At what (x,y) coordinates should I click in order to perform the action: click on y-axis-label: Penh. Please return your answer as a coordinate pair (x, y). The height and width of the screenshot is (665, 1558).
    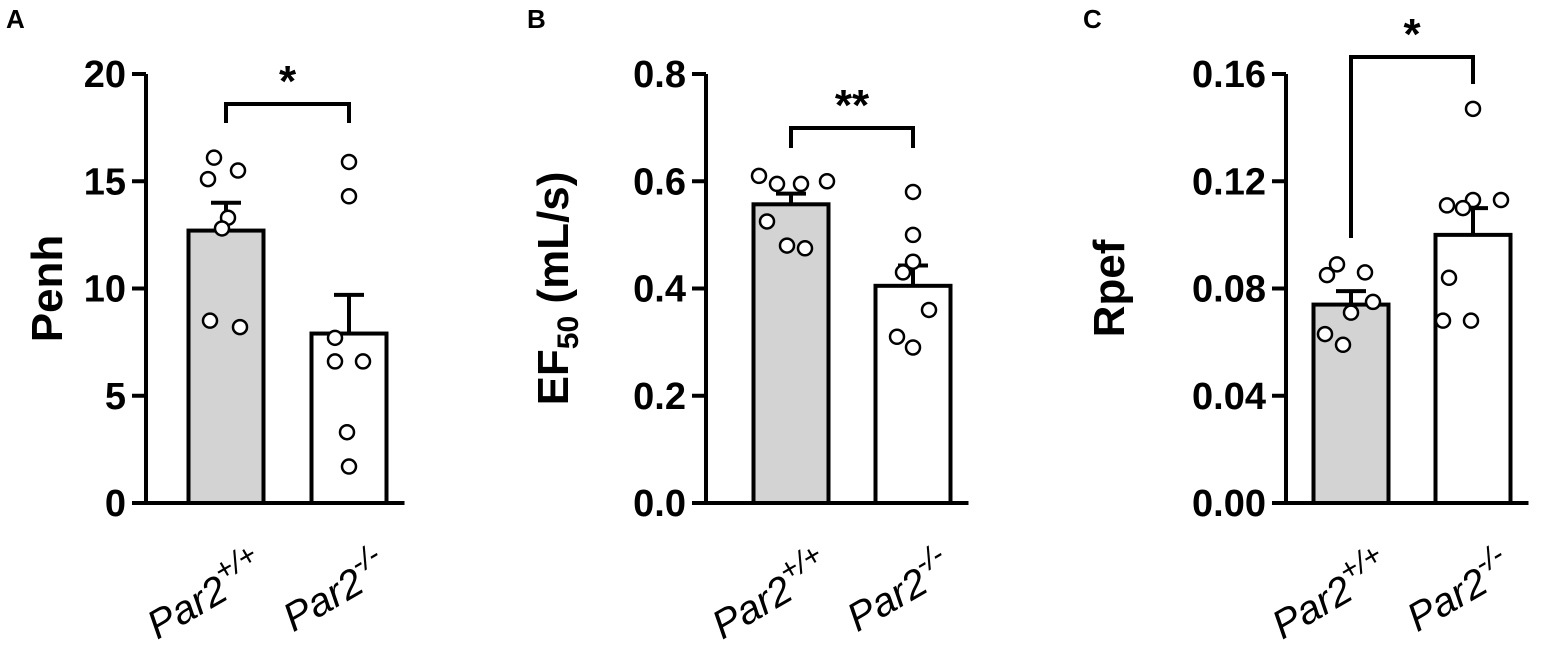
    Looking at the image, I should click on (47, 289).